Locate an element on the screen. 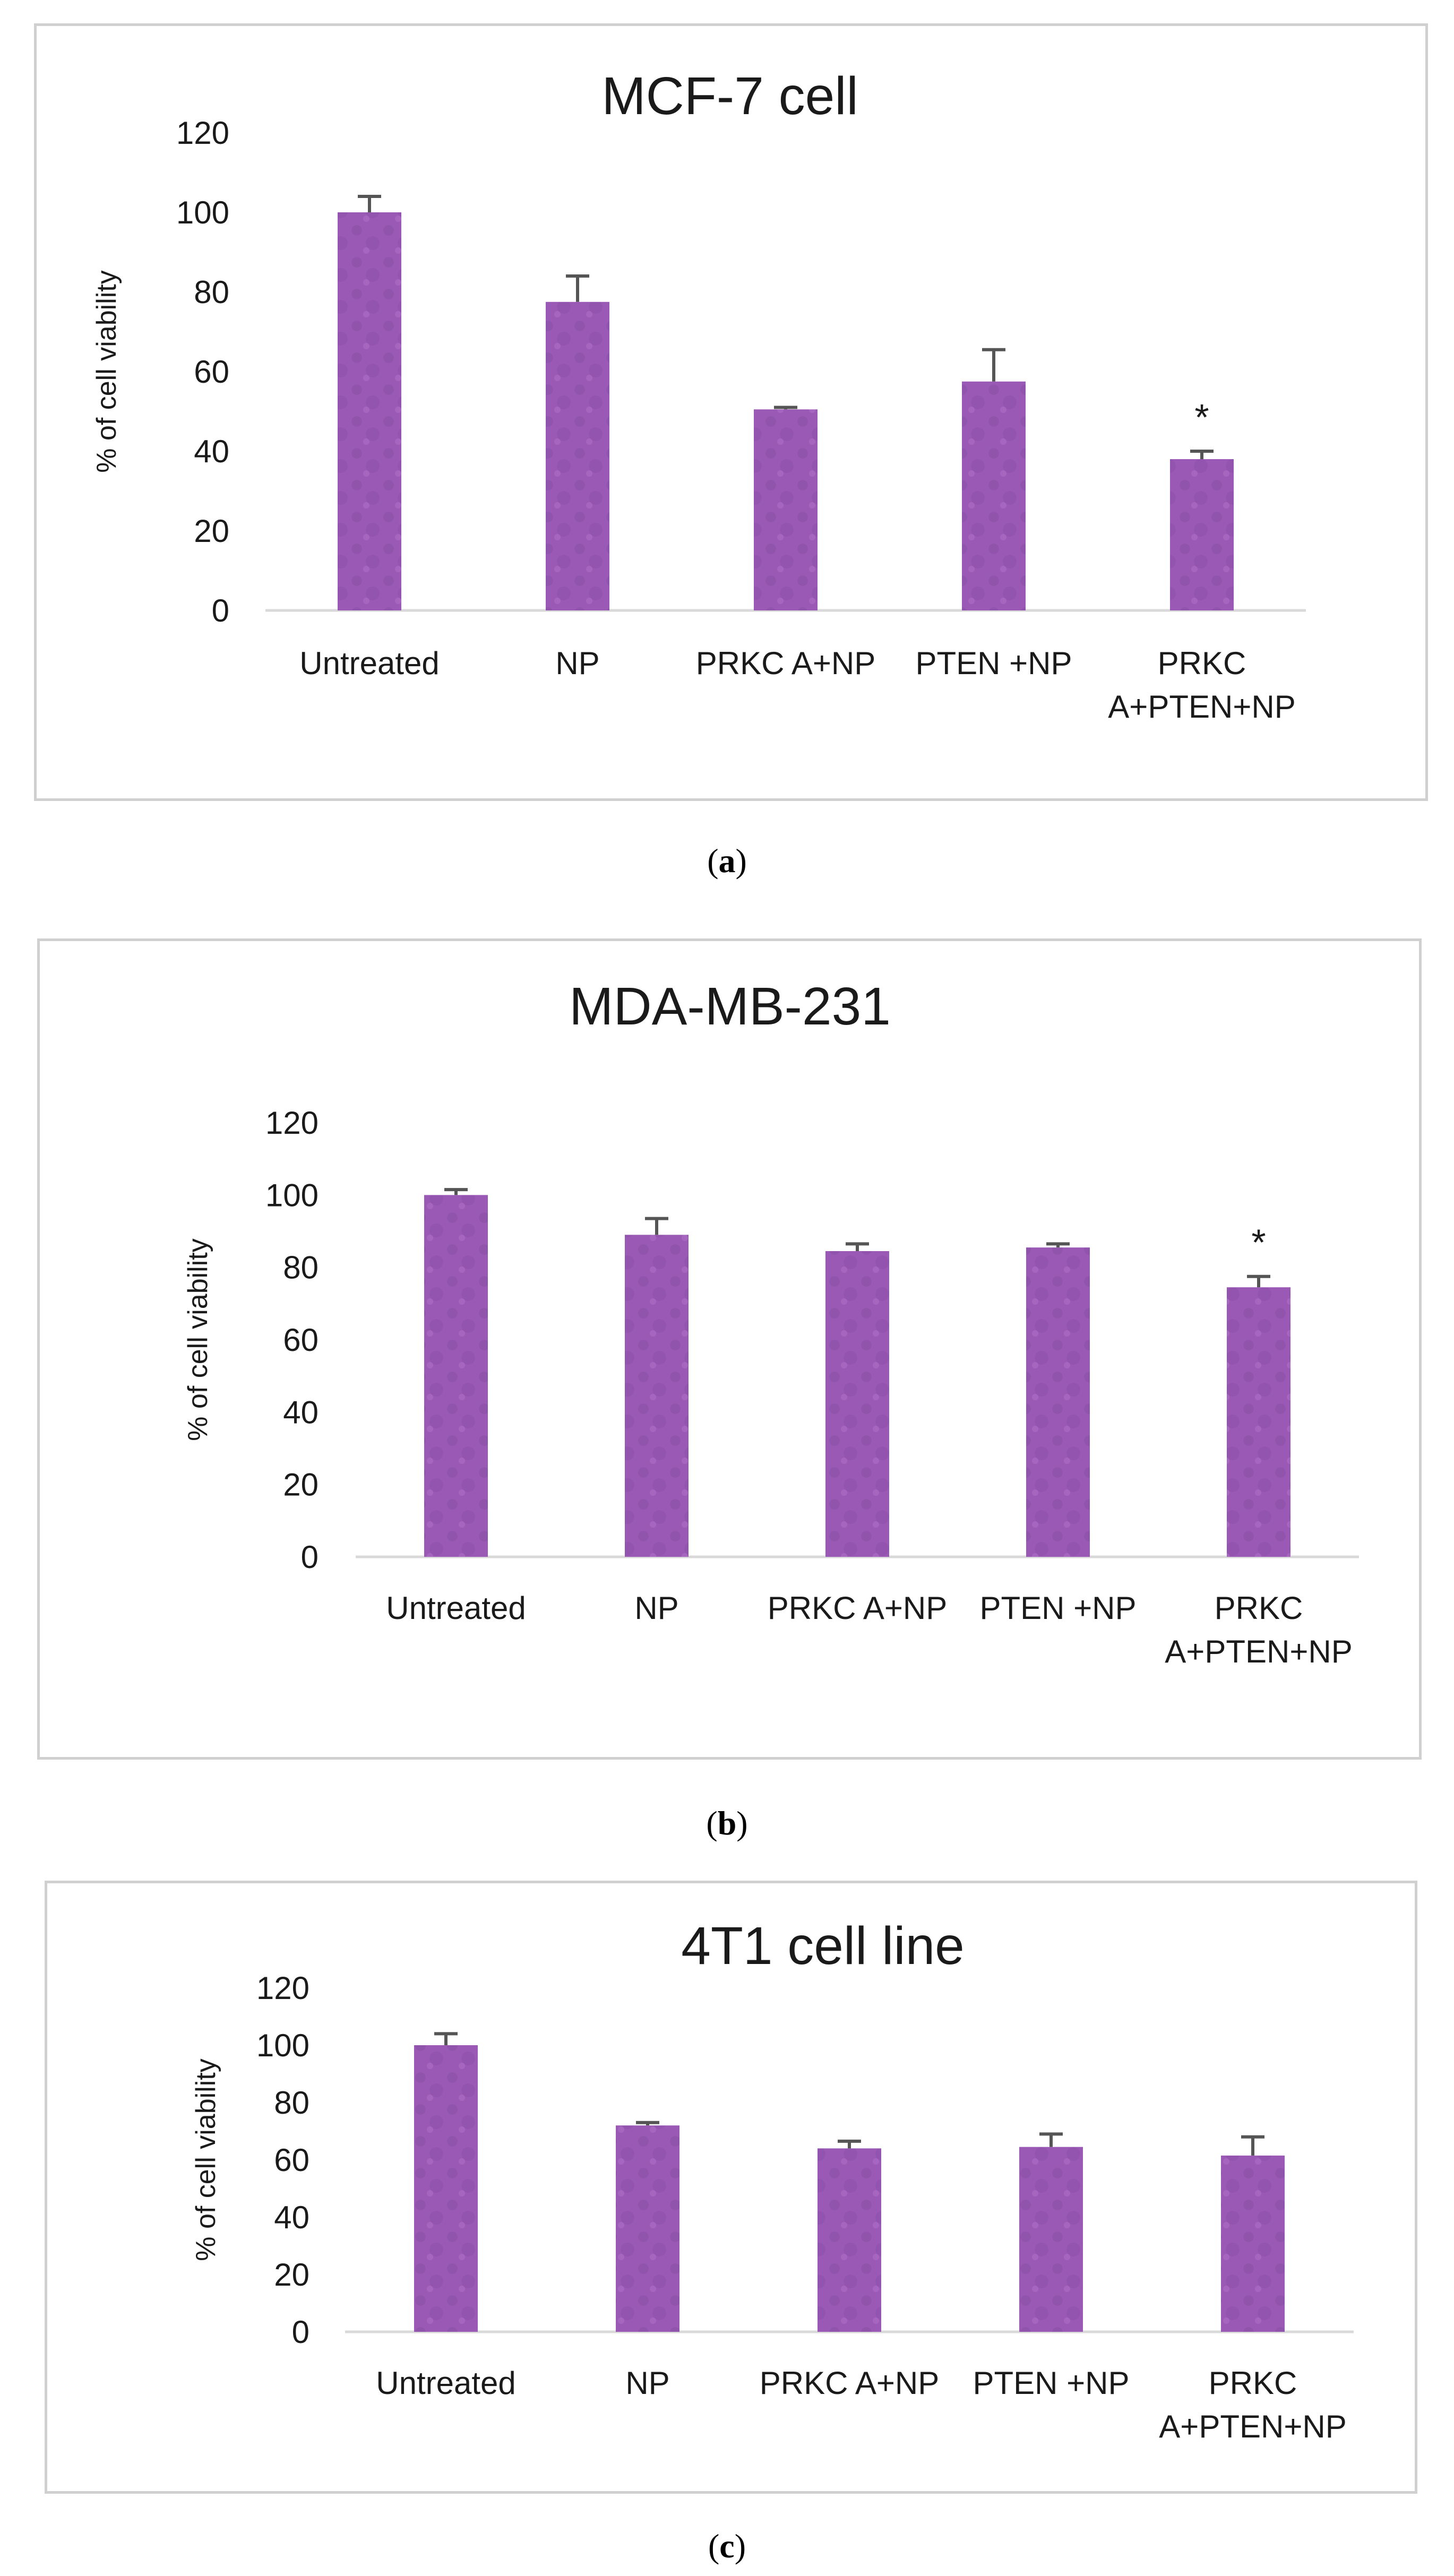 This screenshot has width=1454, height=2576. caption-letter: c is located at coordinates (727, 2546).